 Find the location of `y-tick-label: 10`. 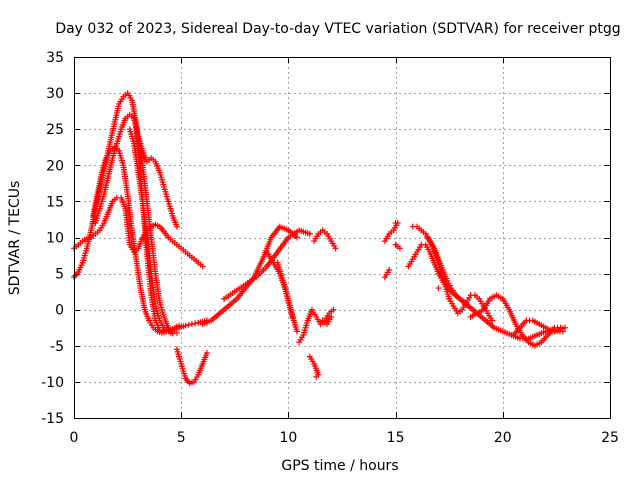

y-tick-label: 10 is located at coordinates (55, 239).